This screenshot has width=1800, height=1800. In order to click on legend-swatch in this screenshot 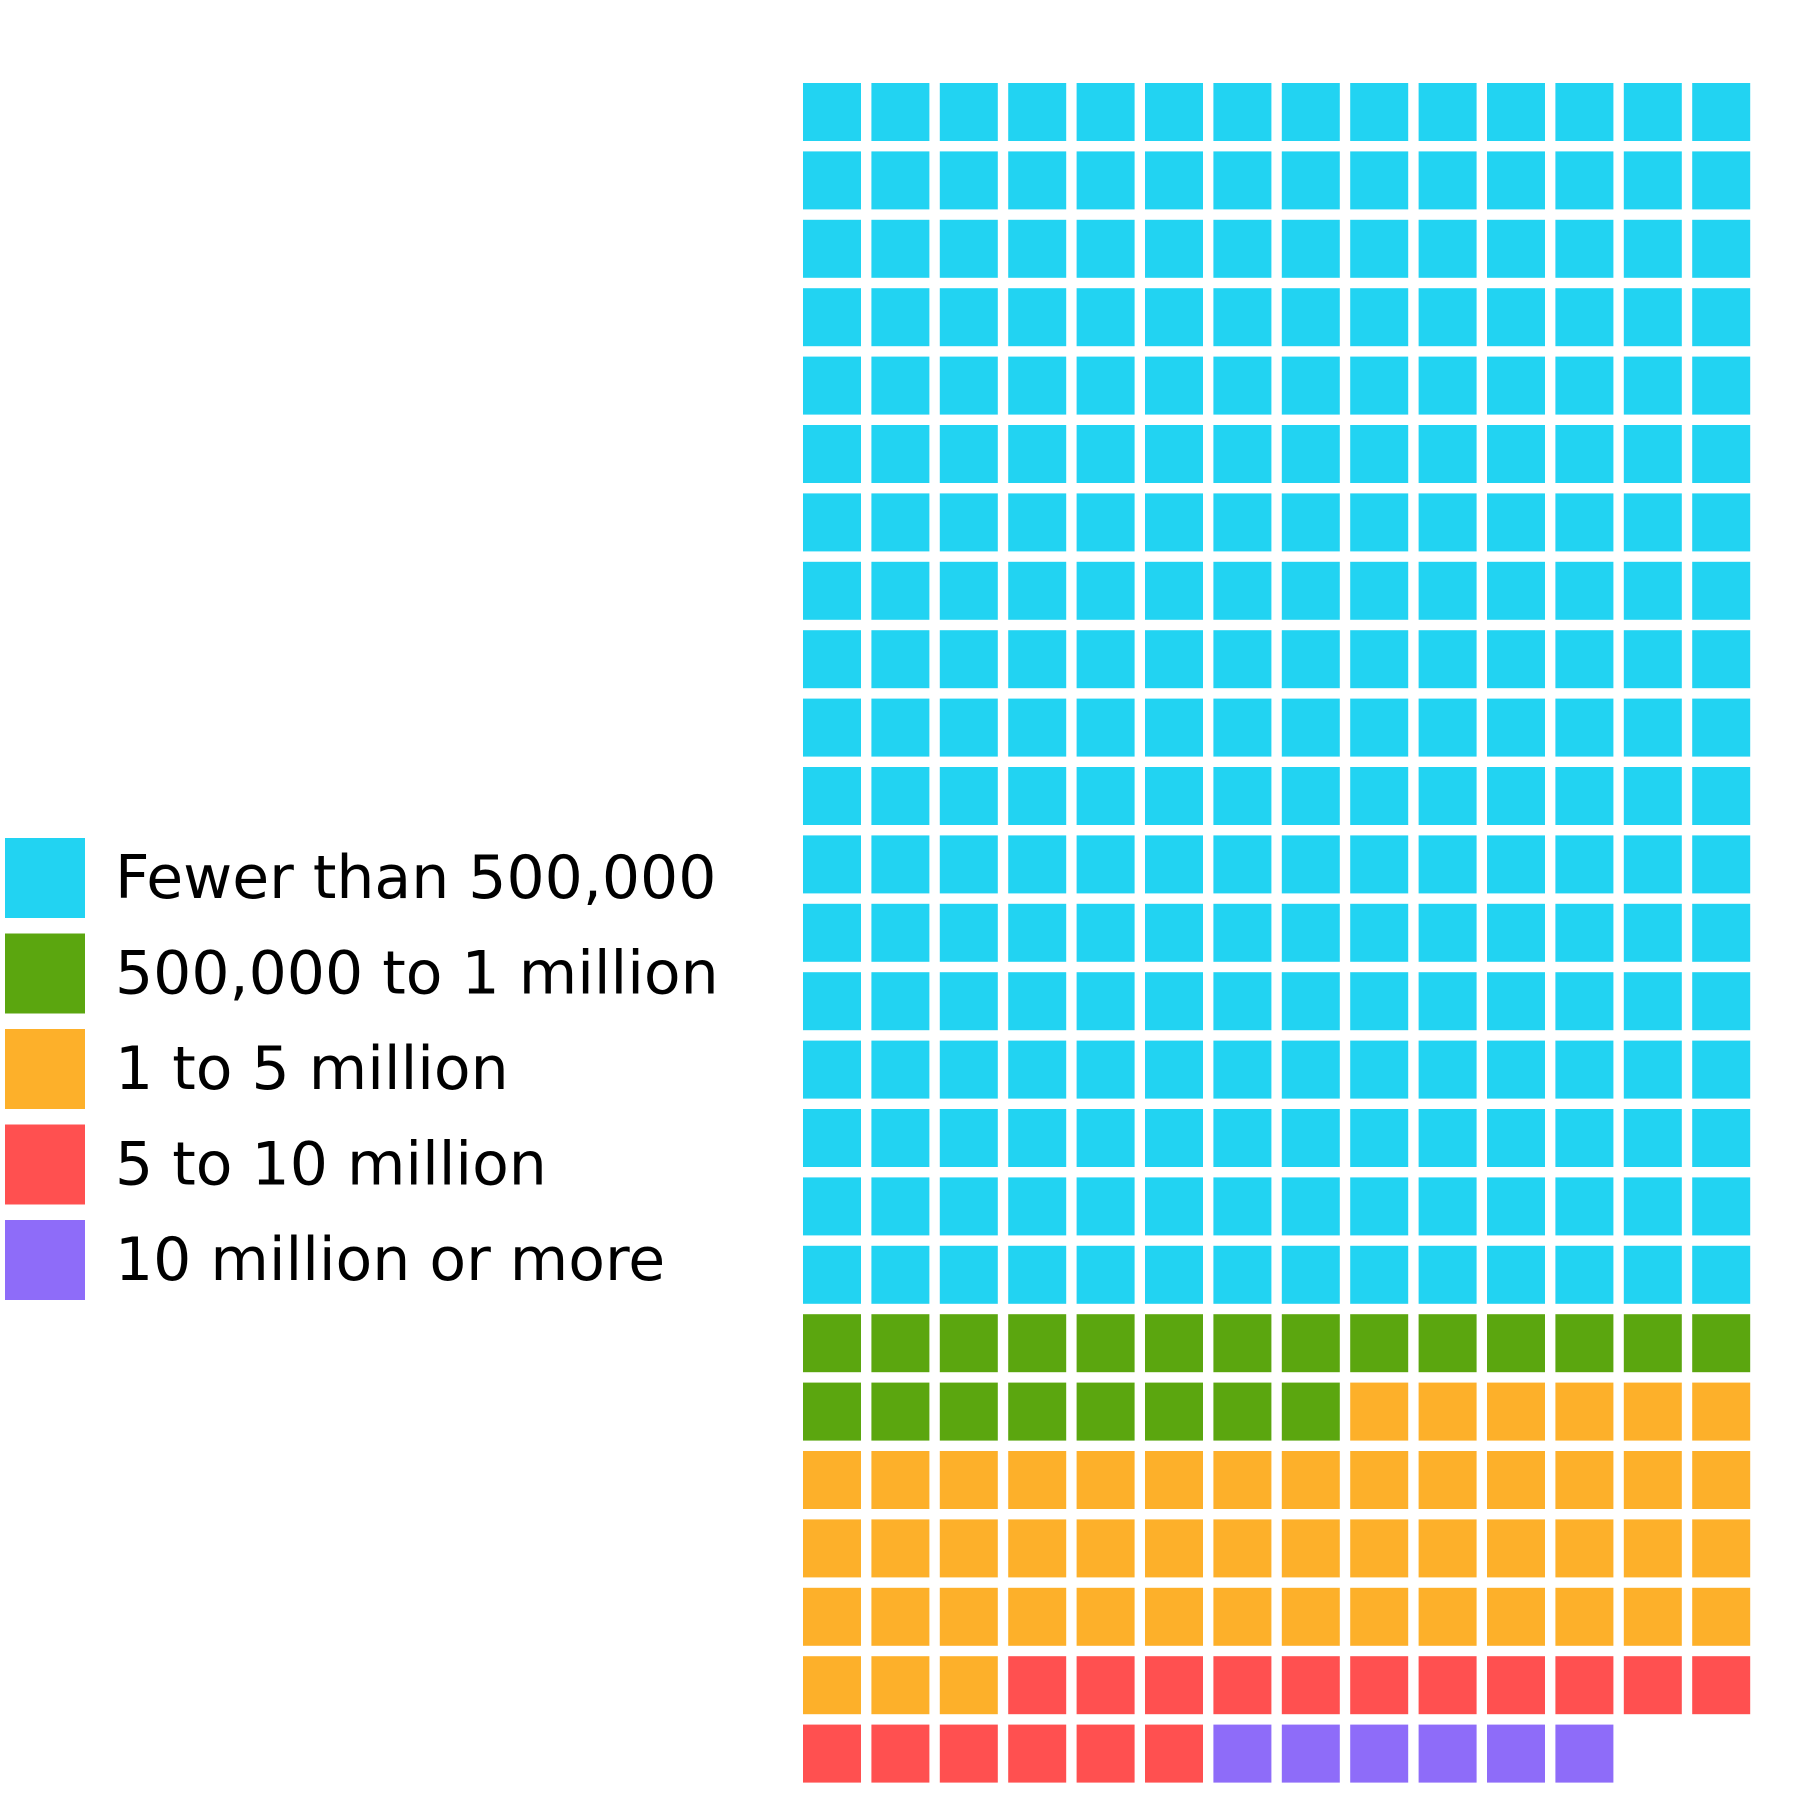, I will do `click(45, 1069)`.